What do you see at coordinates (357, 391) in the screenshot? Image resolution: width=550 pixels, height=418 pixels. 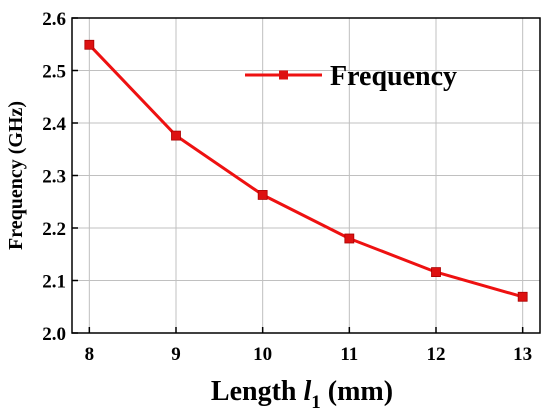 I see `x-axis-title-unit: (mm)` at bounding box center [357, 391].